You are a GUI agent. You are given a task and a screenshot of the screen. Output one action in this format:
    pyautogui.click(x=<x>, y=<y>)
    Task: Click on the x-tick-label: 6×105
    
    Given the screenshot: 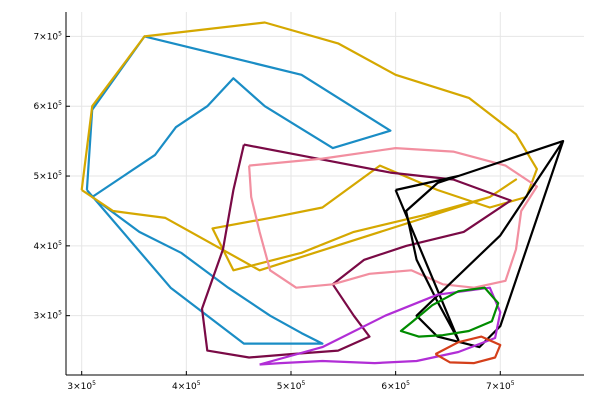 What is the action you would take?
    pyautogui.click(x=395, y=386)
    